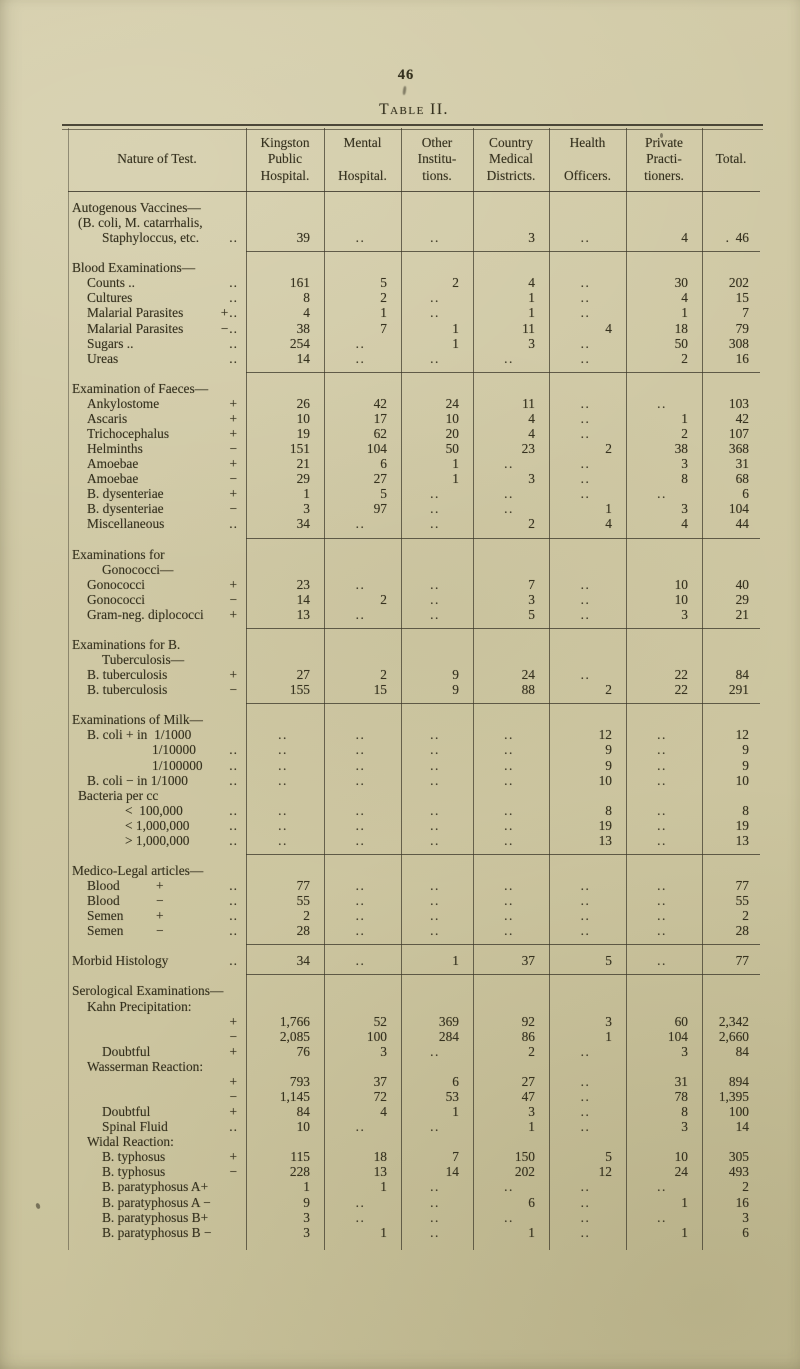 This screenshot has width=800, height=1369. What do you see at coordinates (157, 478) in the screenshot?
I see `row-label-cell: Amoebae −` at bounding box center [157, 478].